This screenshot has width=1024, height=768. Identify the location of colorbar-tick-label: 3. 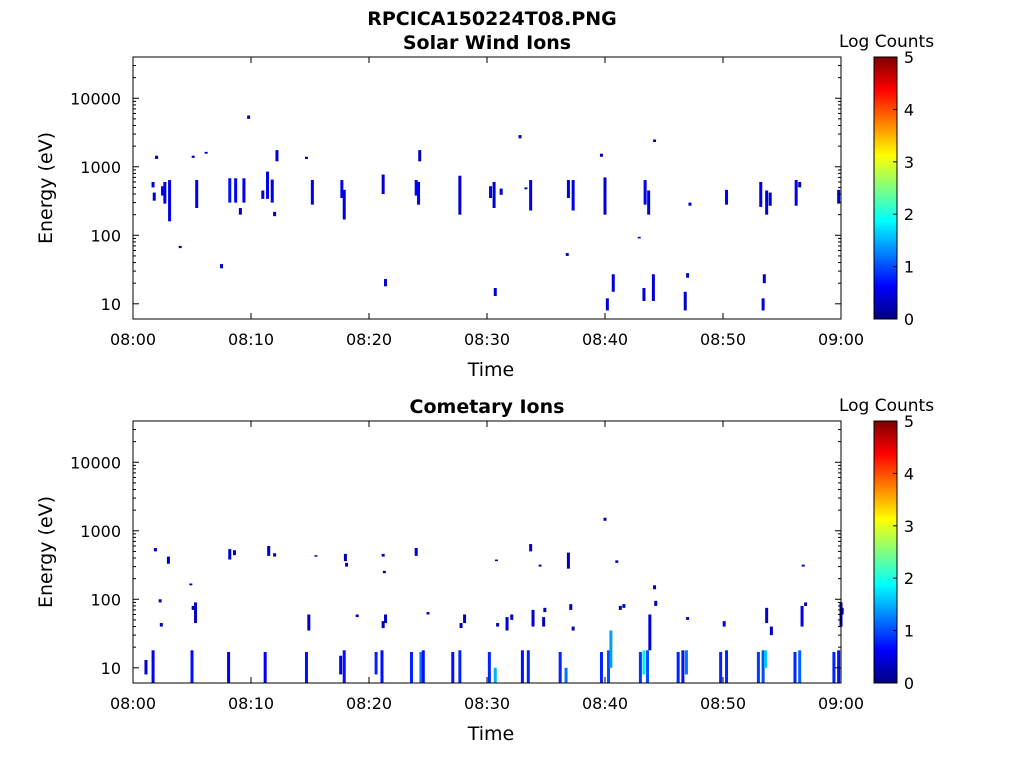
(909, 526).